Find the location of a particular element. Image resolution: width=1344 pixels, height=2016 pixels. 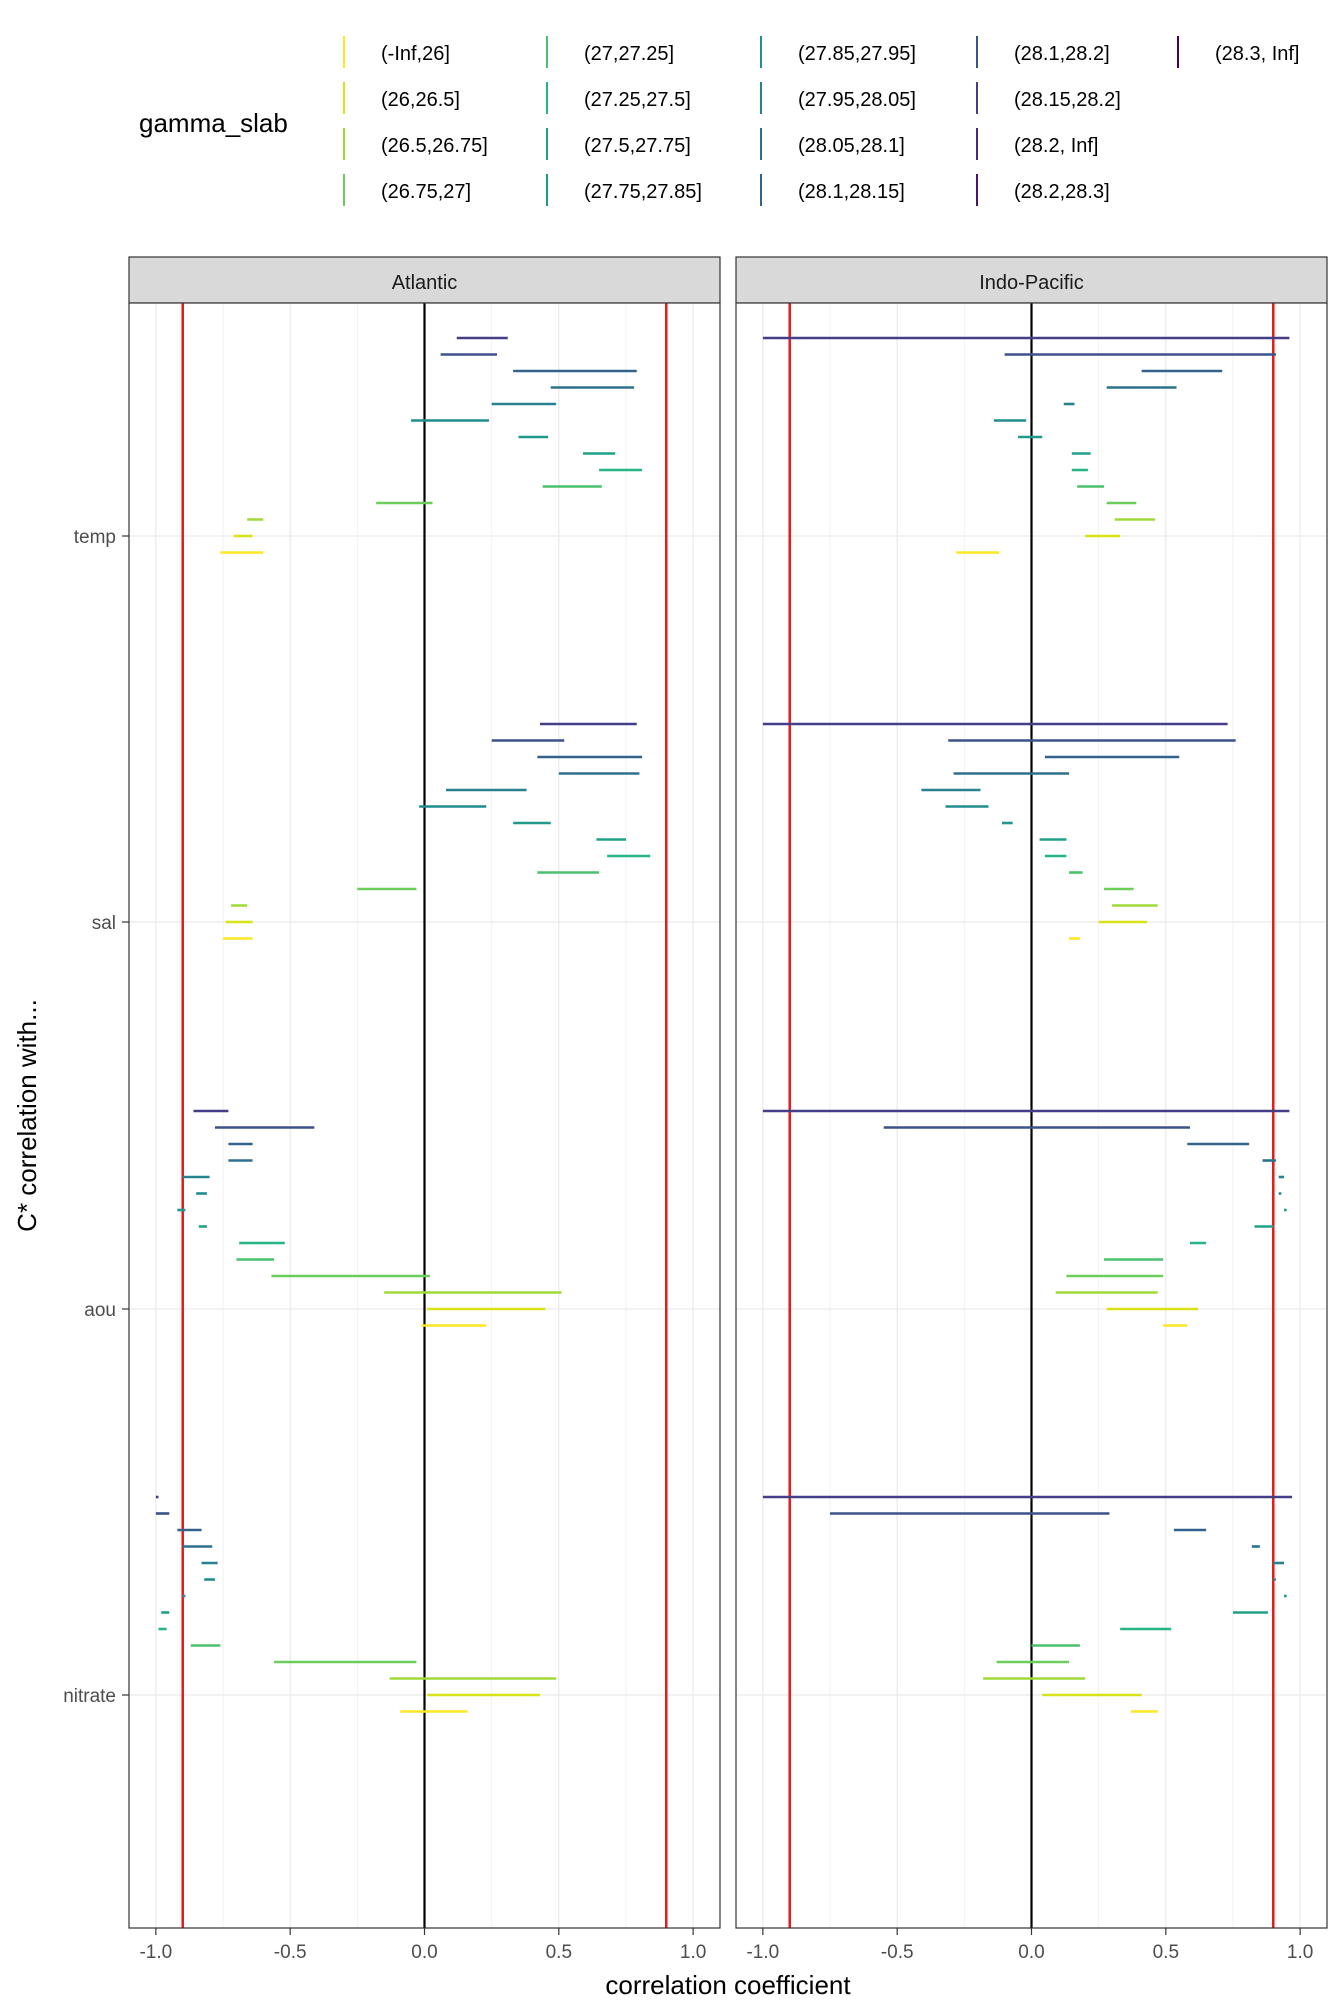

legend-item: (28.05,28.1] is located at coordinates (832, 144).